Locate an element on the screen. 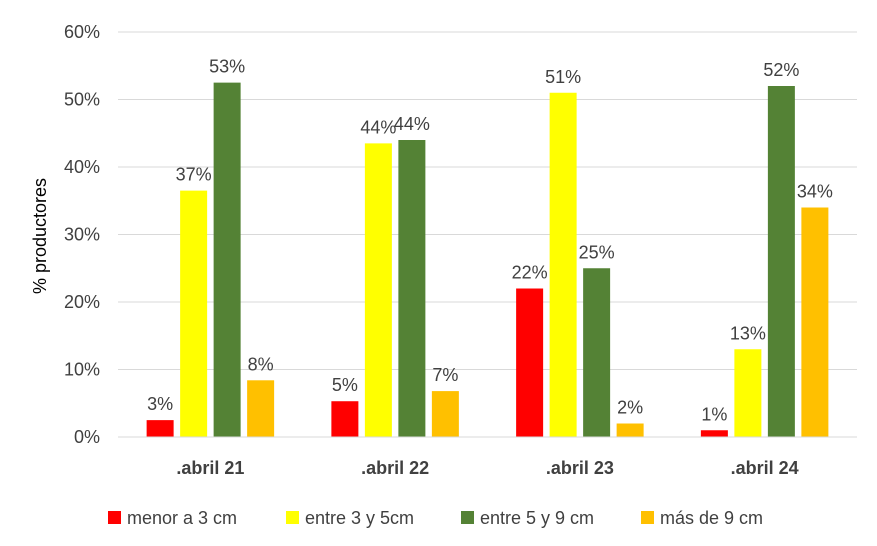 The image size is (877, 546). data-label: 37% is located at coordinates (194, 175).